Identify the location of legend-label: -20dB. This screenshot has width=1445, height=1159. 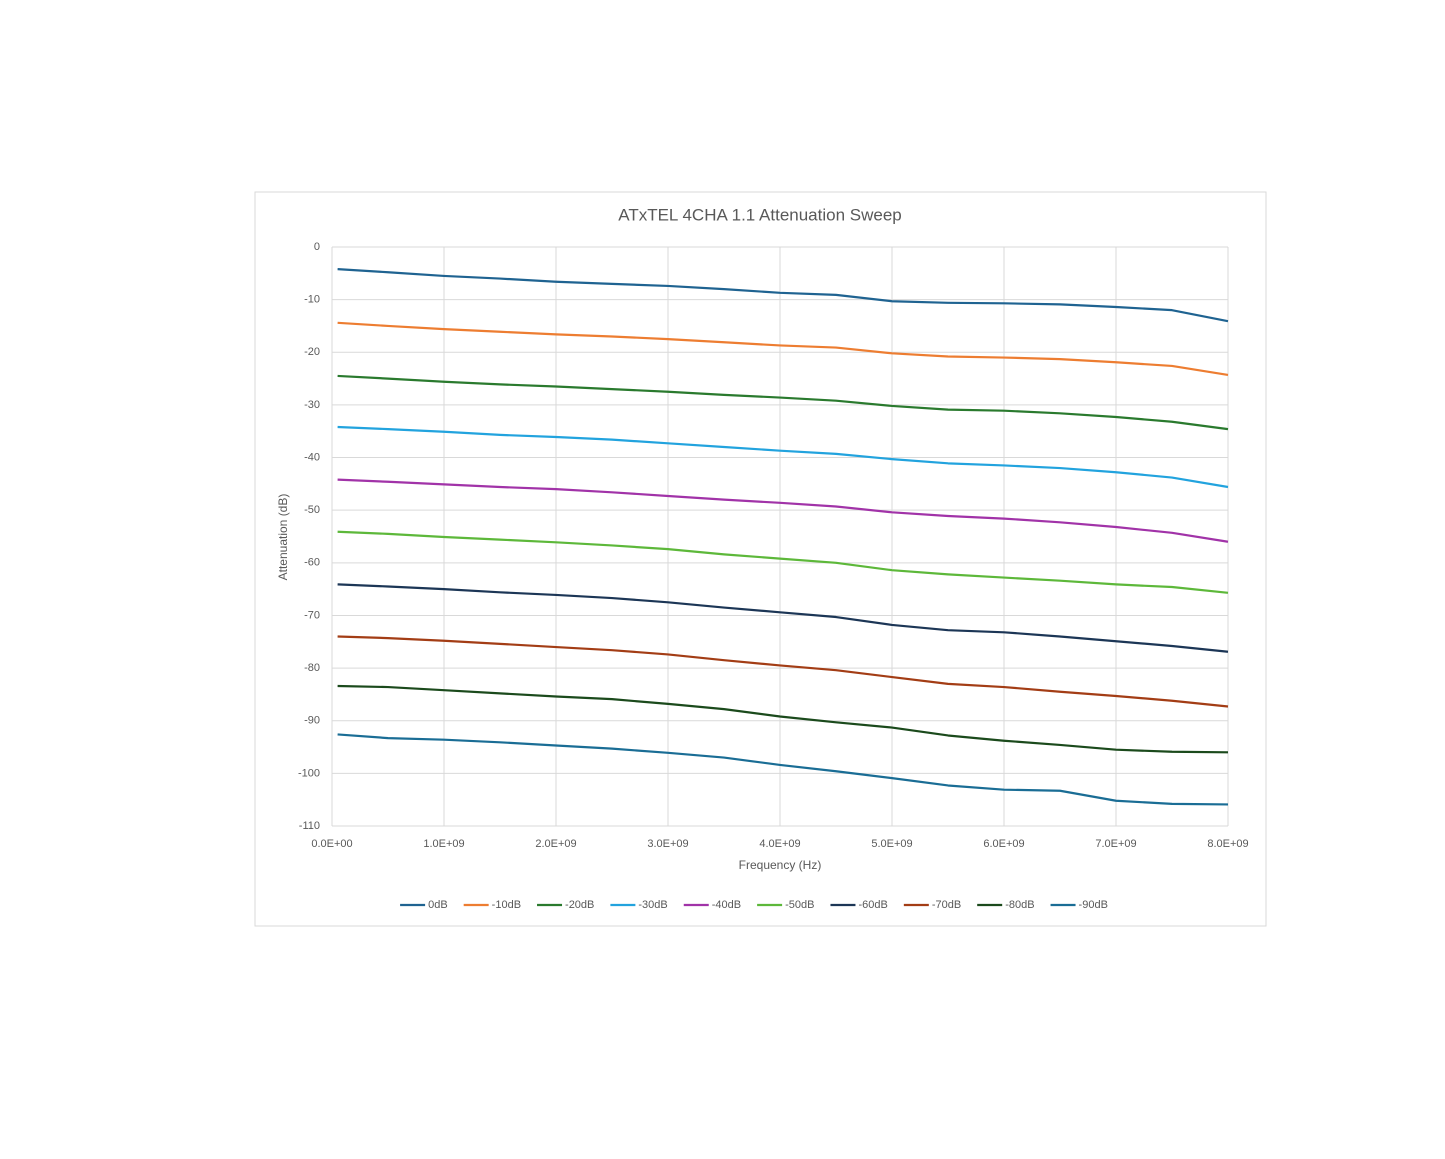
(579, 905).